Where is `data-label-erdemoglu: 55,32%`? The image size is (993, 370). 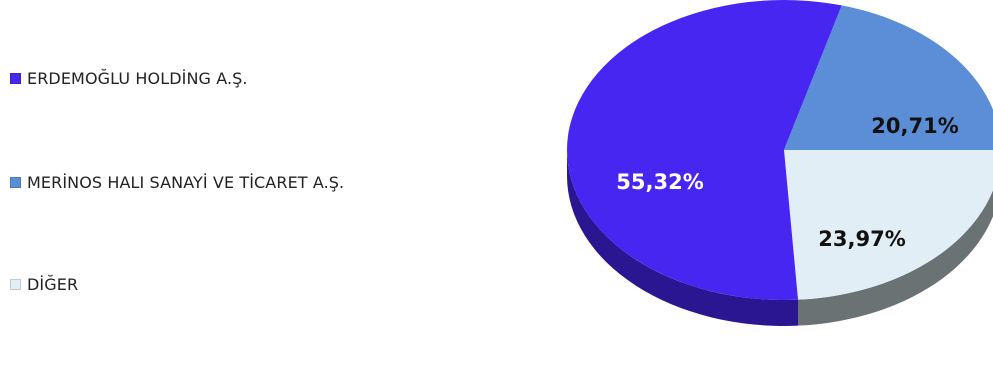
data-label-erdemoglu: 55,32% is located at coordinates (659, 182).